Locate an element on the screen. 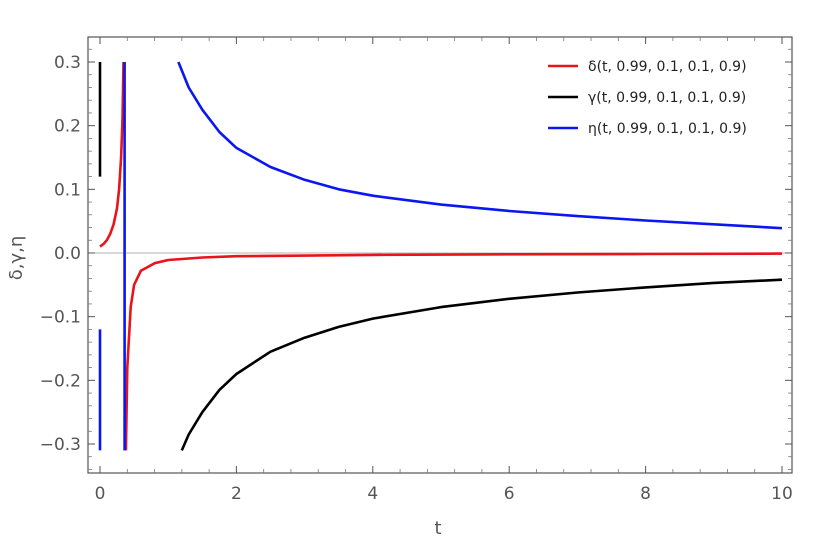 The image size is (830, 547). gamma-legend-label: γ(t, 0.99, 0.1, 0.1, 0.9) is located at coordinates (667, 98).